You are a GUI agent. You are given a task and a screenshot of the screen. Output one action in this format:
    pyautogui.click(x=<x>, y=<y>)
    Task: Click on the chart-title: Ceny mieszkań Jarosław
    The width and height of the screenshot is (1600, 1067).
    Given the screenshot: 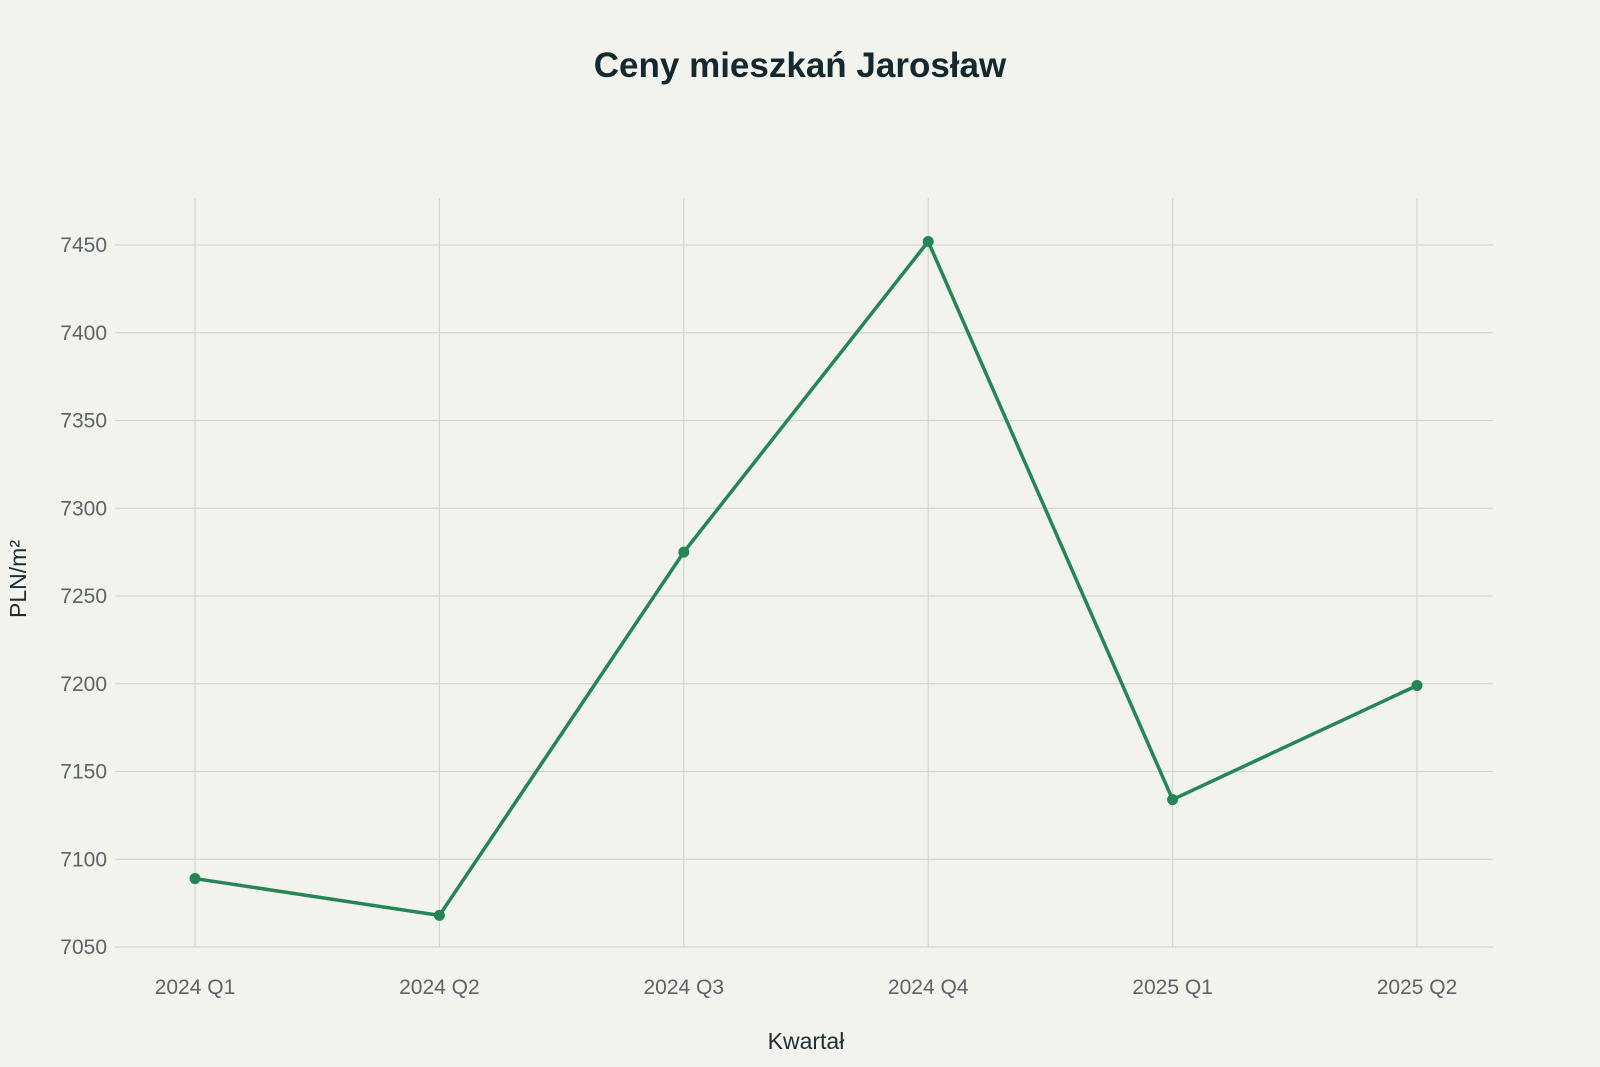 What is the action you would take?
    pyautogui.click(x=800, y=65)
    